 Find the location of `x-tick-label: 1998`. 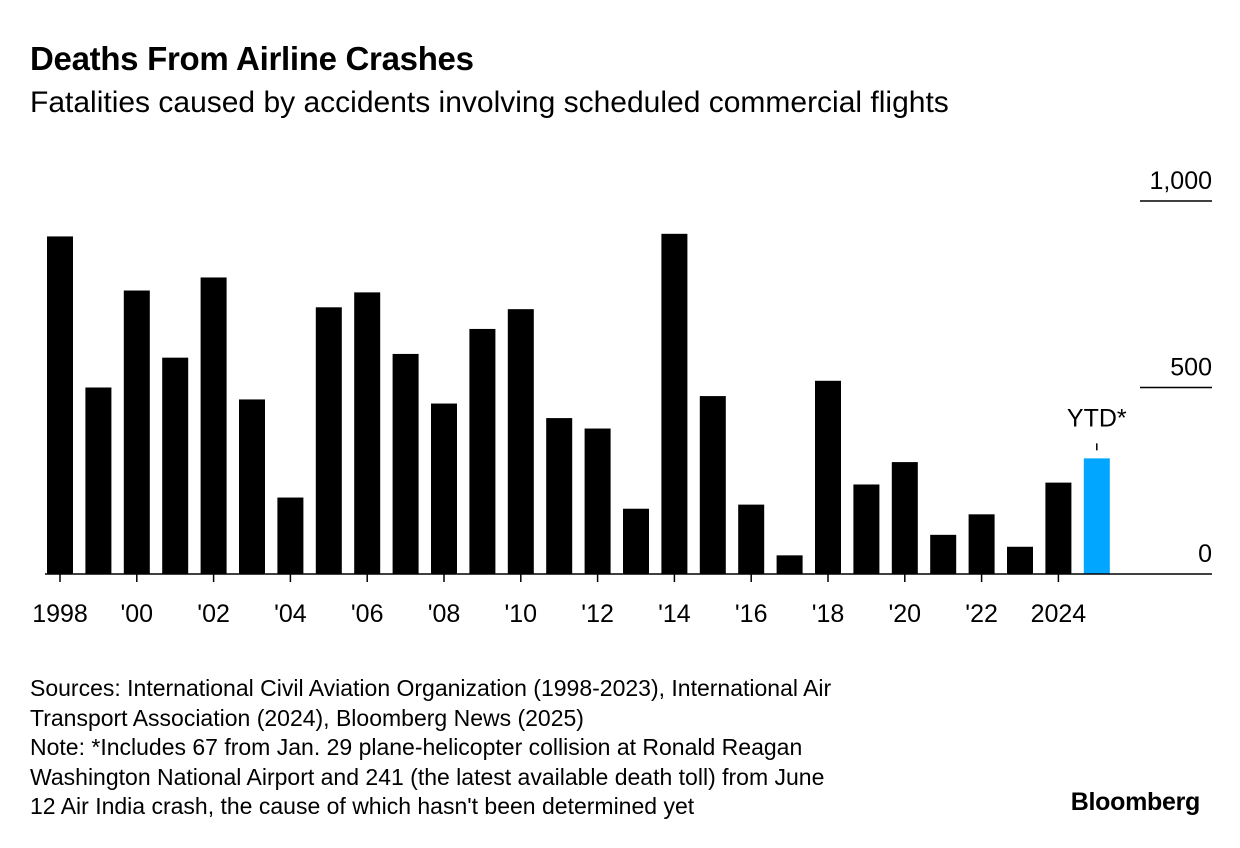

x-tick-label: 1998 is located at coordinates (60, 614).